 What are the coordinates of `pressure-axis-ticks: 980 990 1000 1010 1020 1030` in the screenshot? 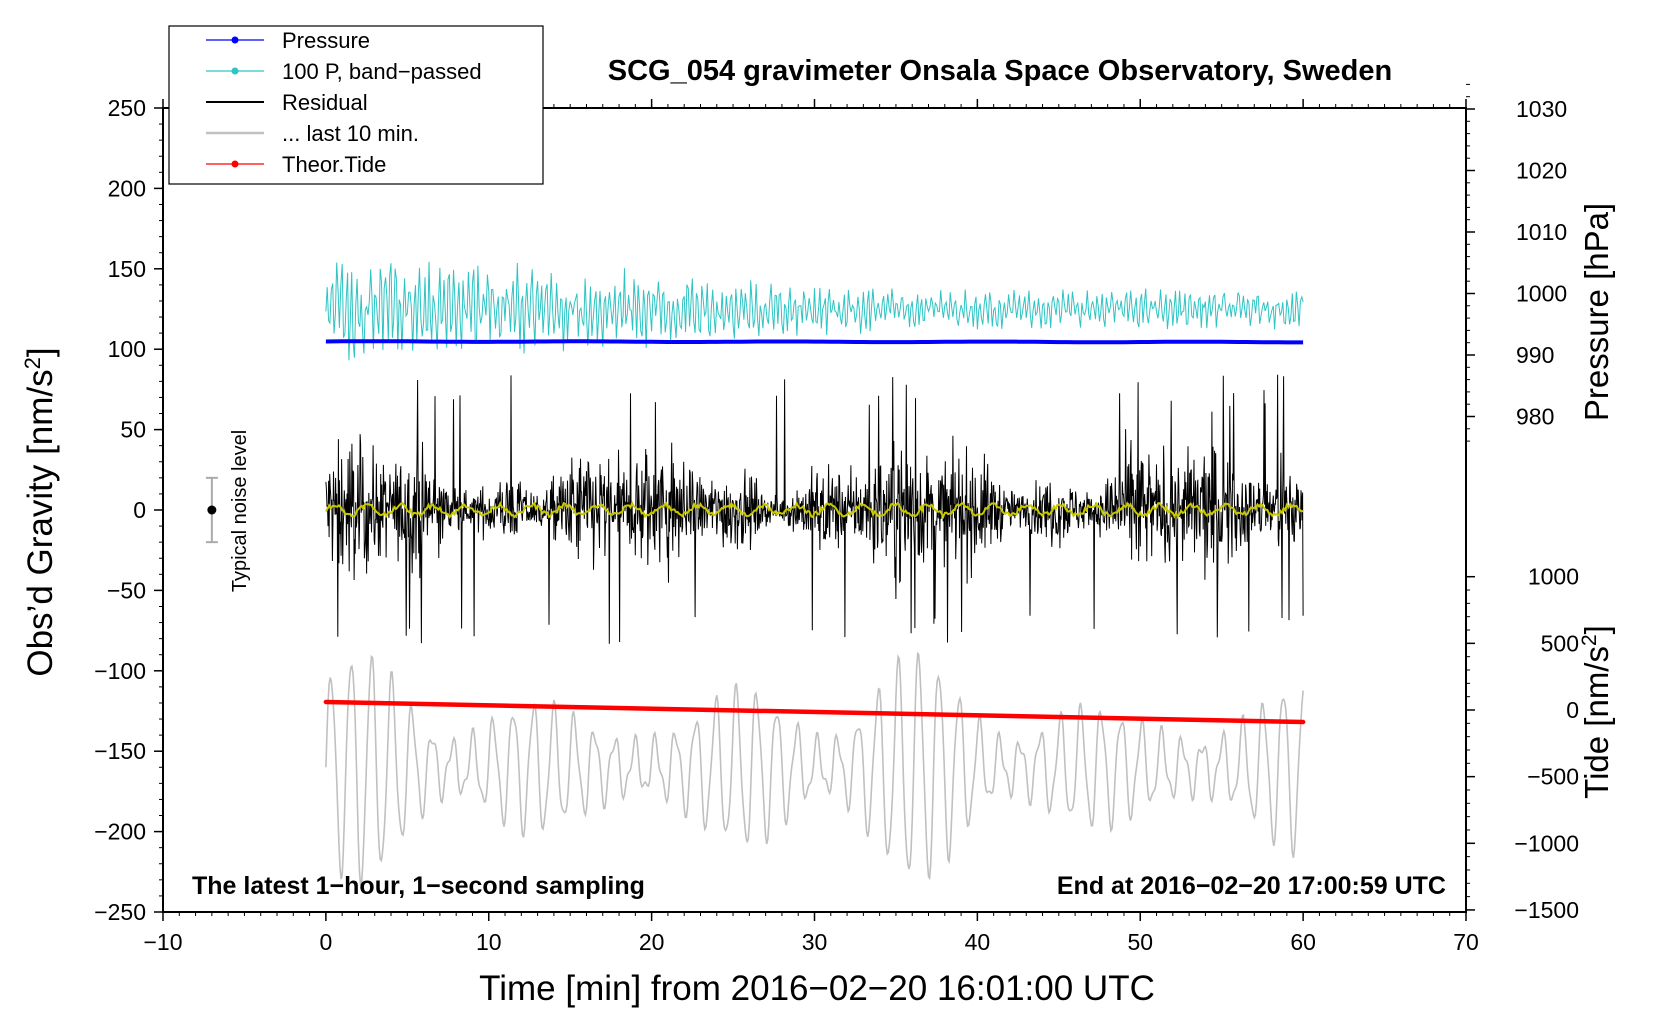 It's located at (1516, 263).